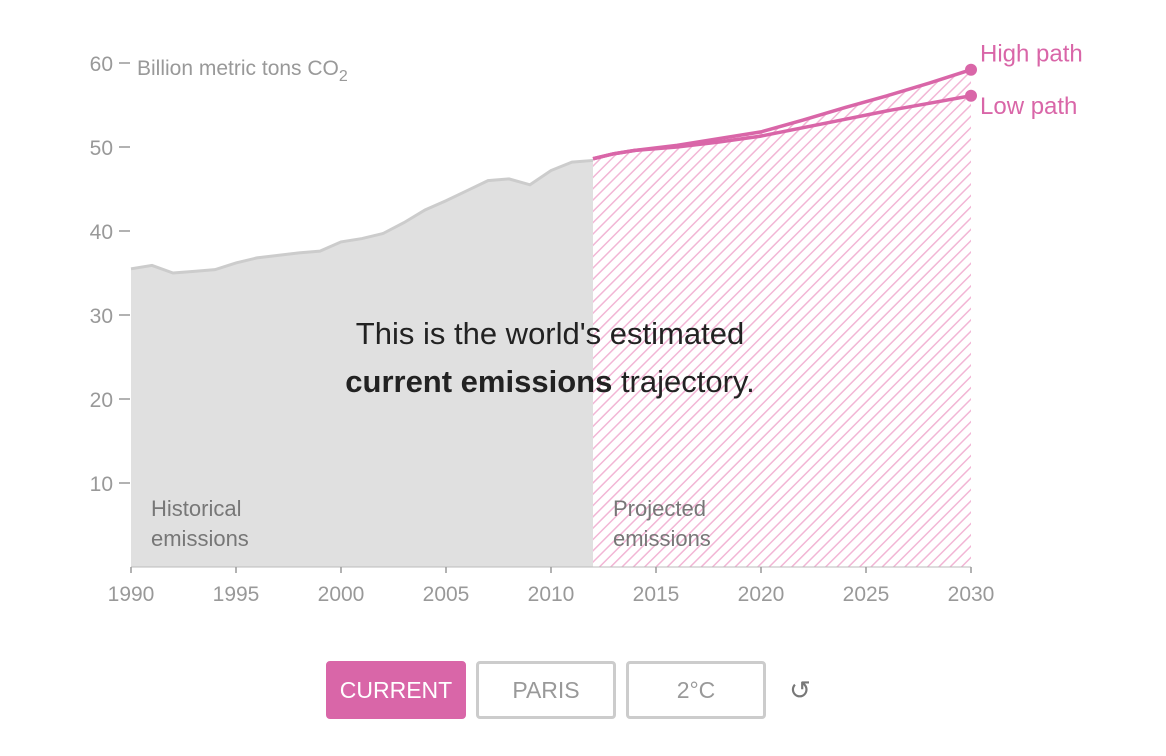  Describe the element at coordinates (101, 148) in the screenshot. I see `y-tick-label: 50` at that location.